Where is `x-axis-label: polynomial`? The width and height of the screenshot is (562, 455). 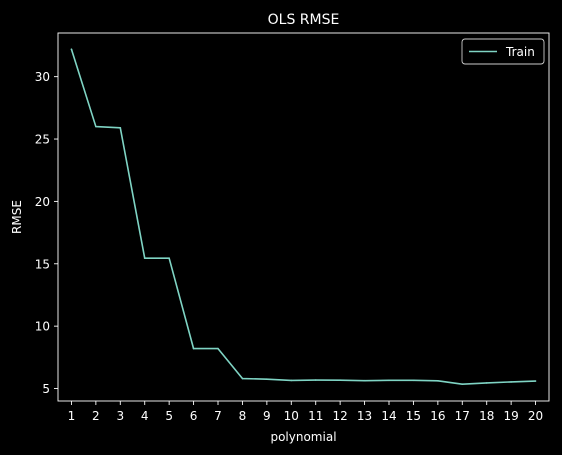
x-axis-label: polynomial is located at coordinates (303, 437).